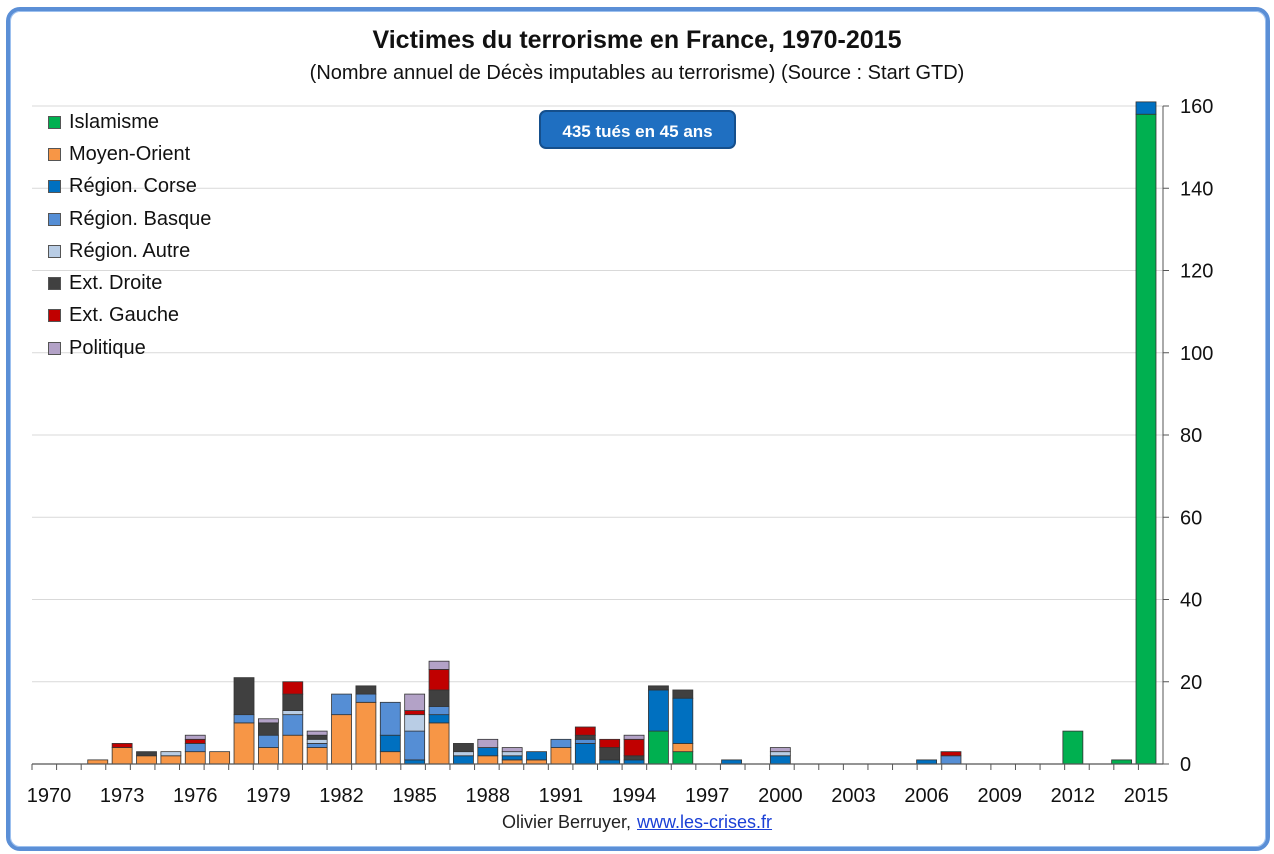 Image resolution: width=1274 pixels, height=854 pixels. Describe the element at coordinates (566, 822) in the screenshot. I see `credit-author: Olivier Berruyer,` at that location.